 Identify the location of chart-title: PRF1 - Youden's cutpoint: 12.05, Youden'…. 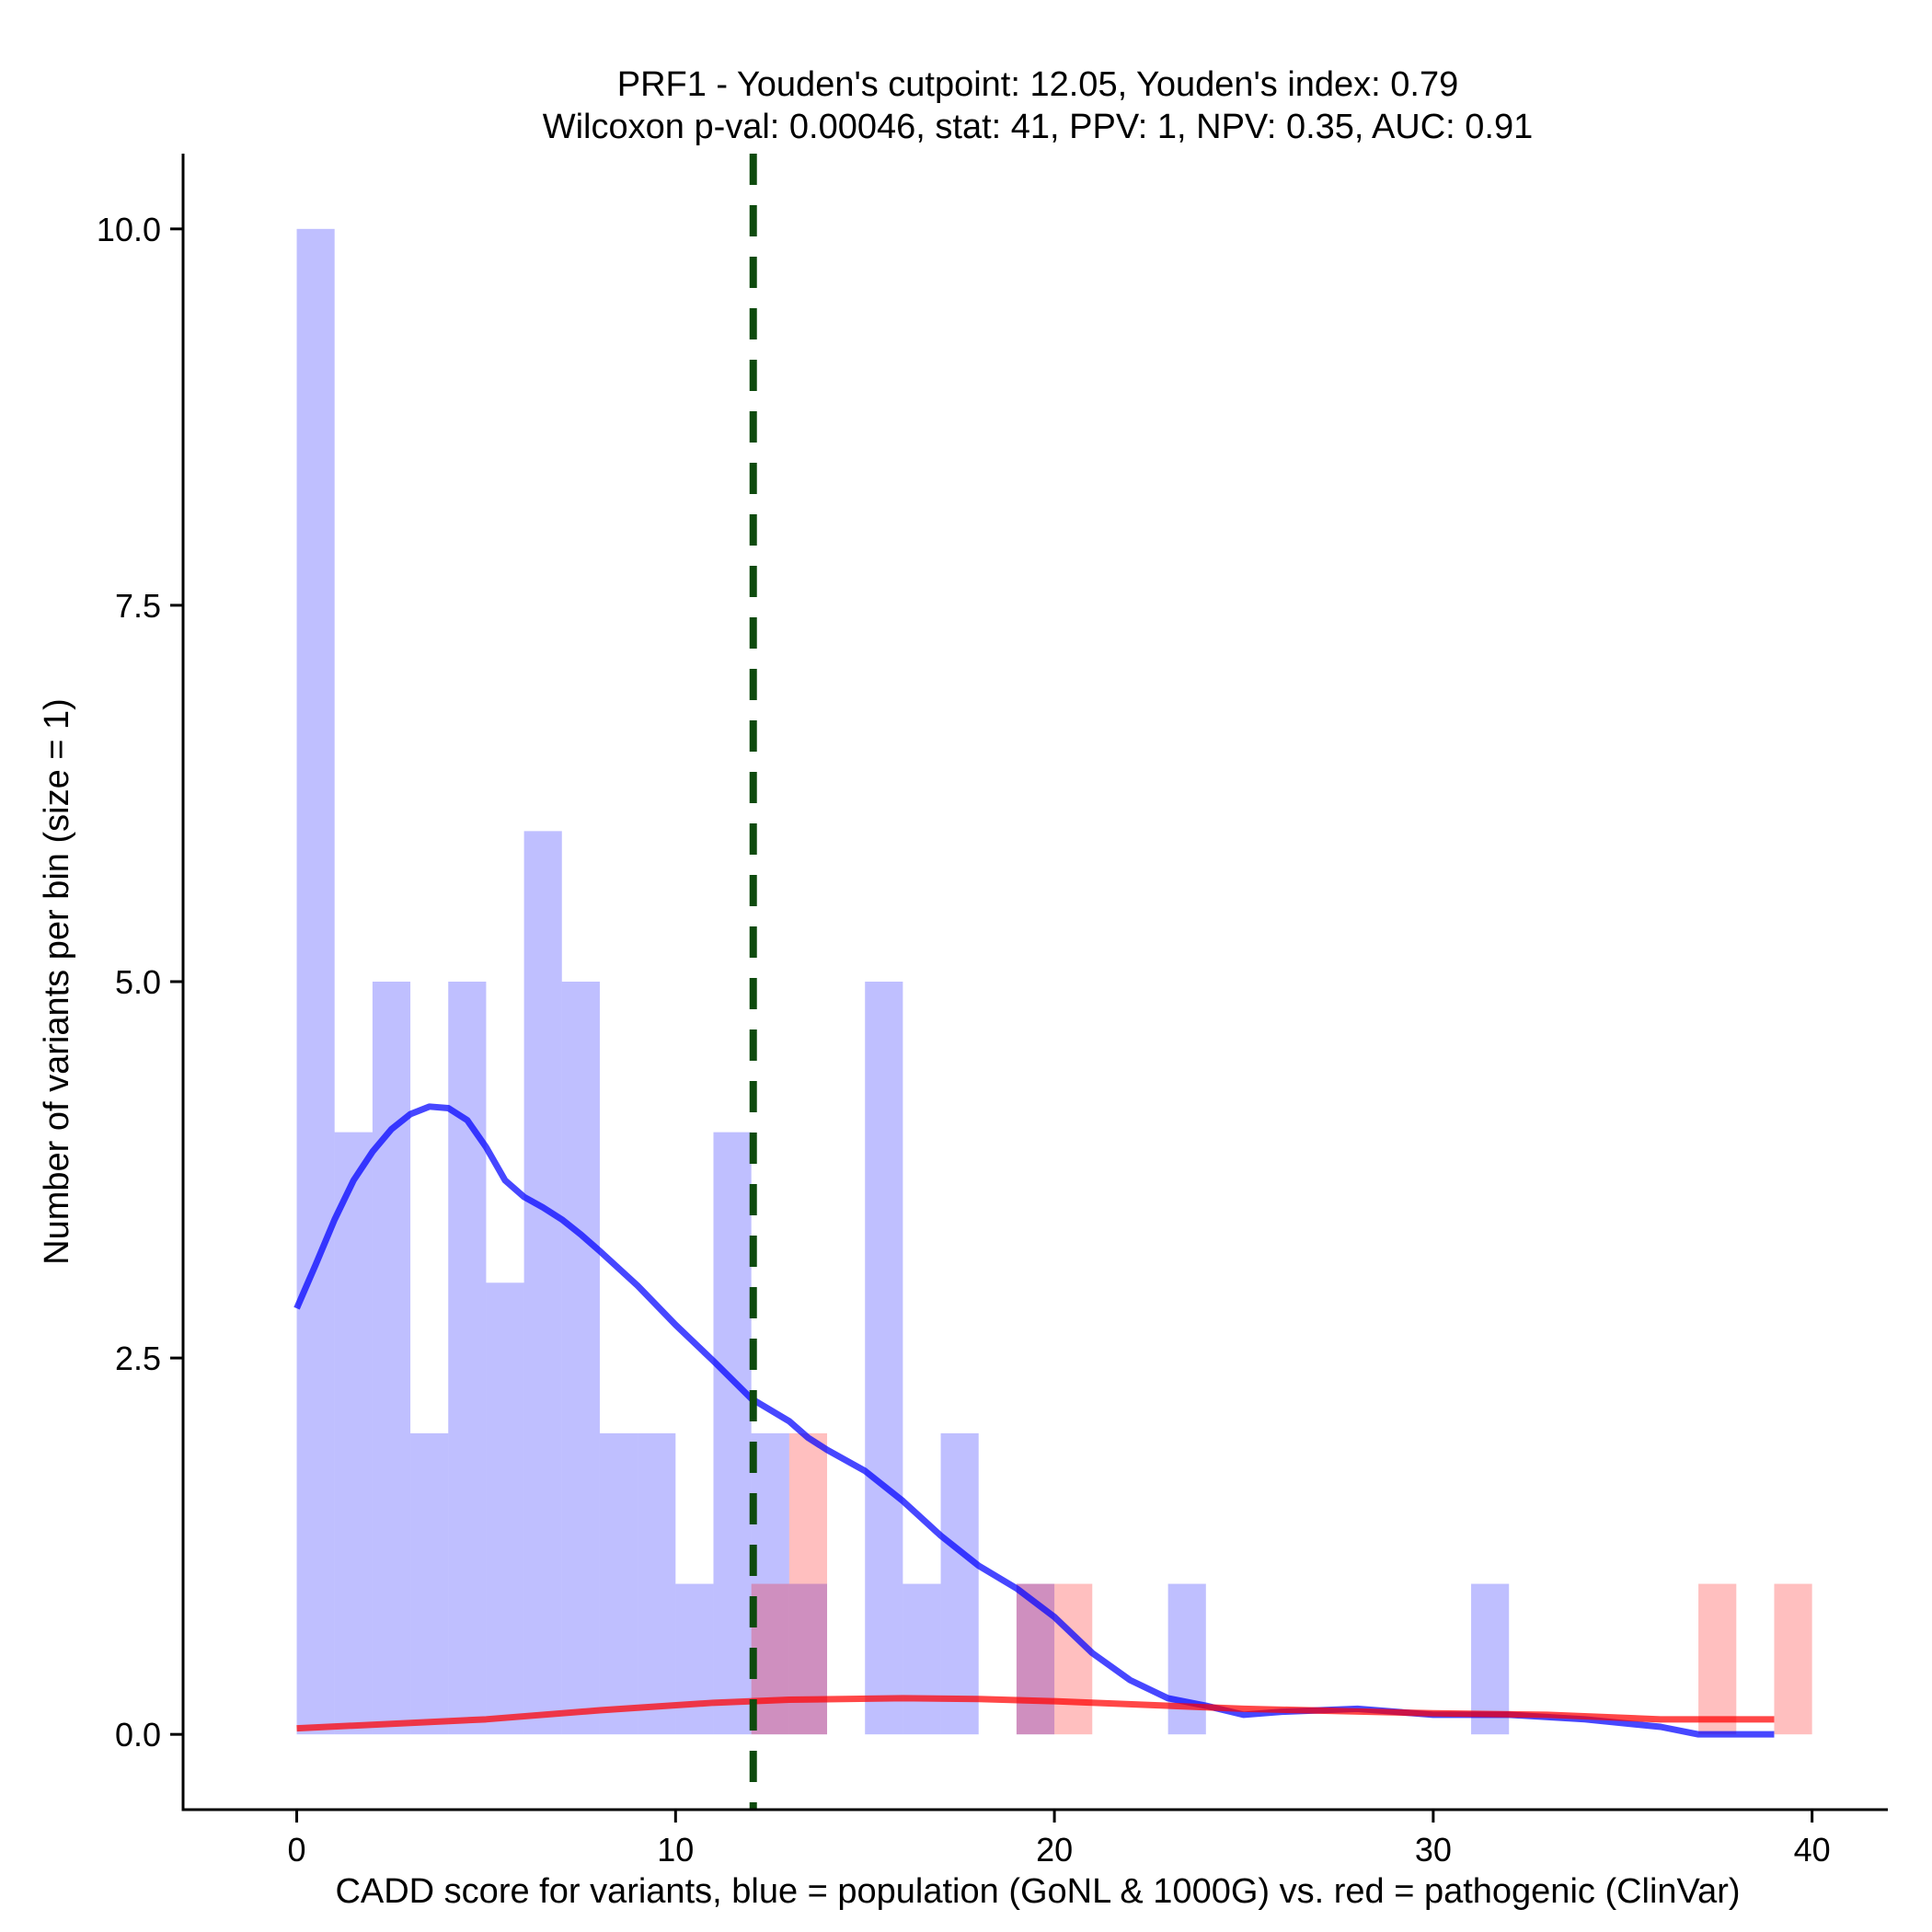
(1038, 84).